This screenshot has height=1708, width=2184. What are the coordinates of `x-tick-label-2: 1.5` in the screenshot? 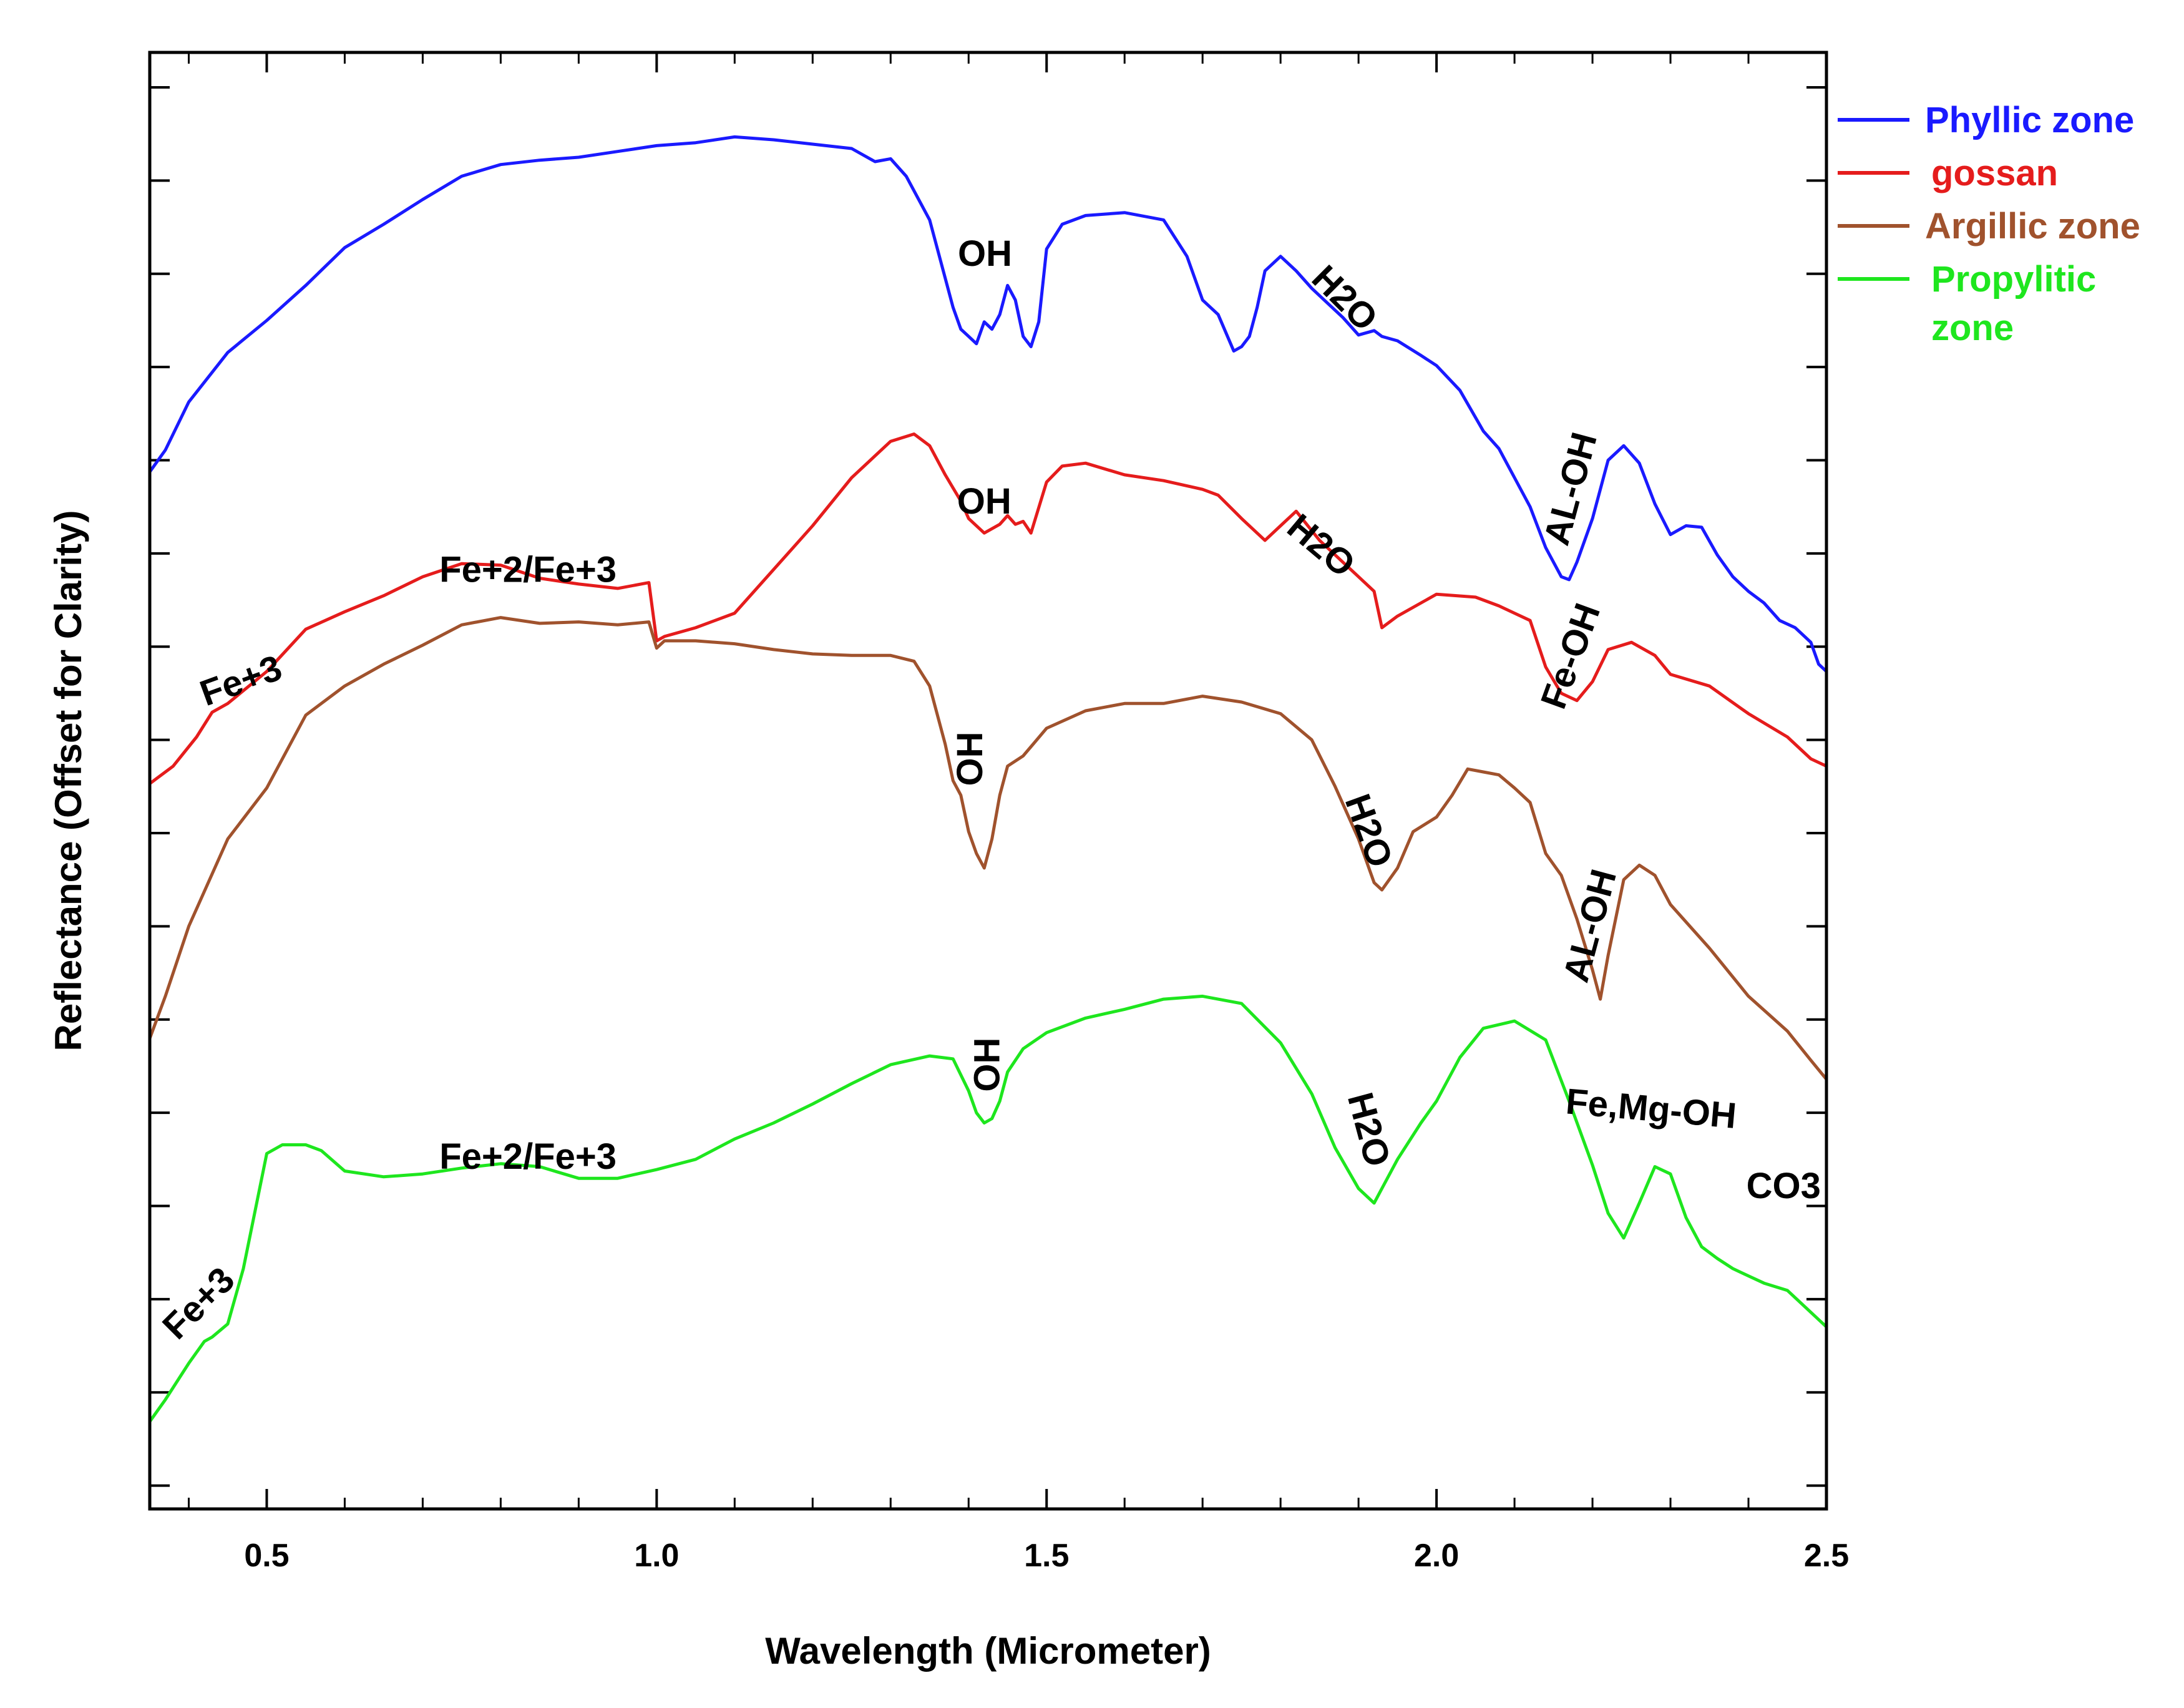 It's located at (1046, 1556).